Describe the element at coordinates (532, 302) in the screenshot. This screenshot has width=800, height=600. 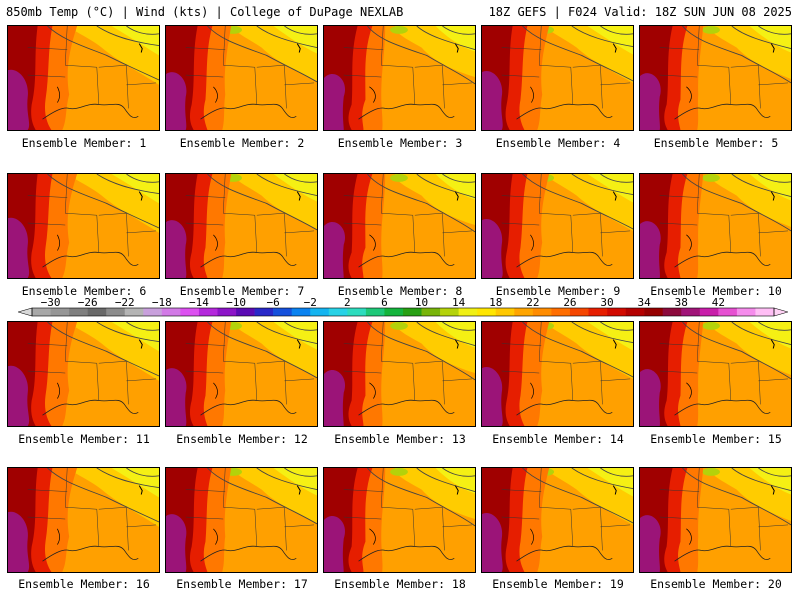
I see `colorbar-tick-label: 22` at that location.